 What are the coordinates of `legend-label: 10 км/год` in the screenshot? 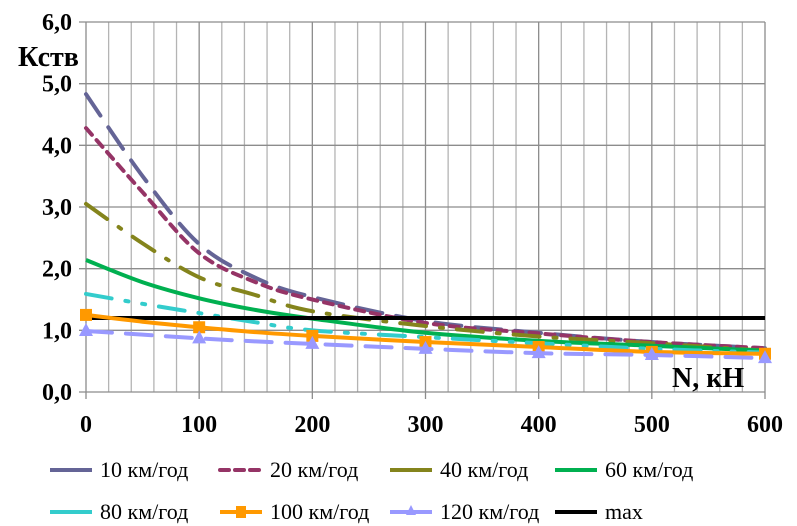 It's located at (144, 469).